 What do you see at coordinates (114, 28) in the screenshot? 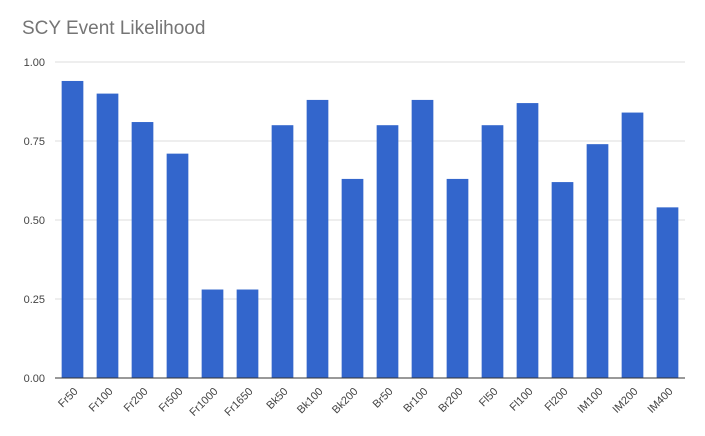
I see `chart-title: SCY Event Likelihood` at bounding box center [114, 28].